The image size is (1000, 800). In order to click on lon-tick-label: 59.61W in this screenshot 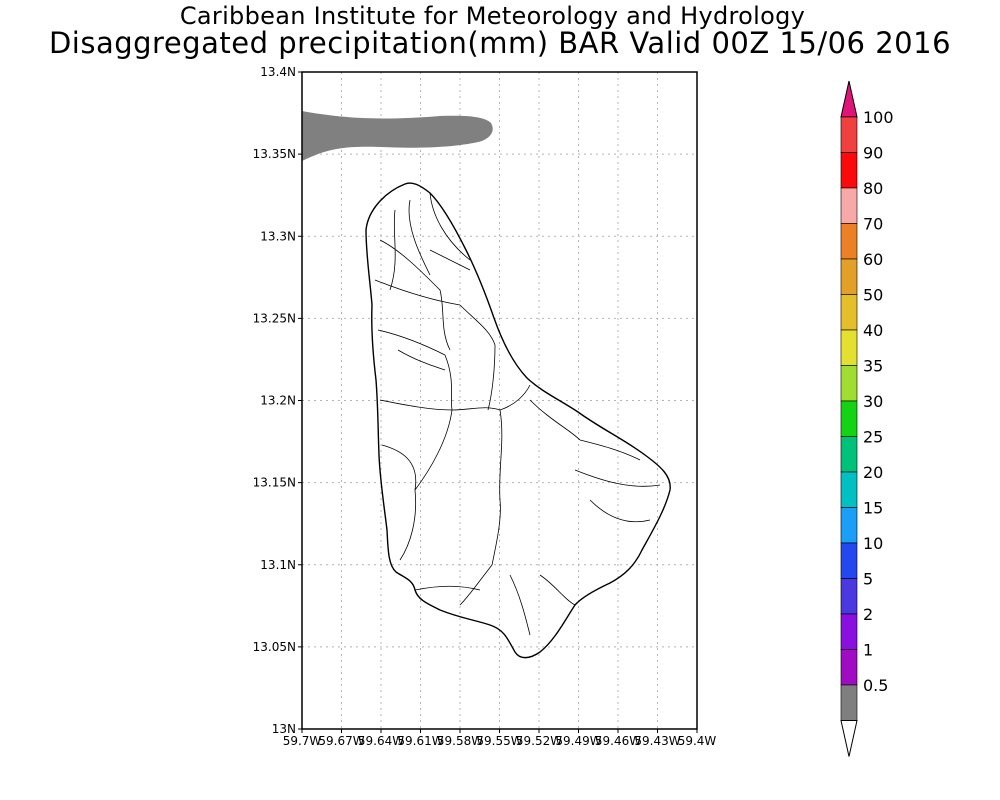, I will do `click(420, 741)`.